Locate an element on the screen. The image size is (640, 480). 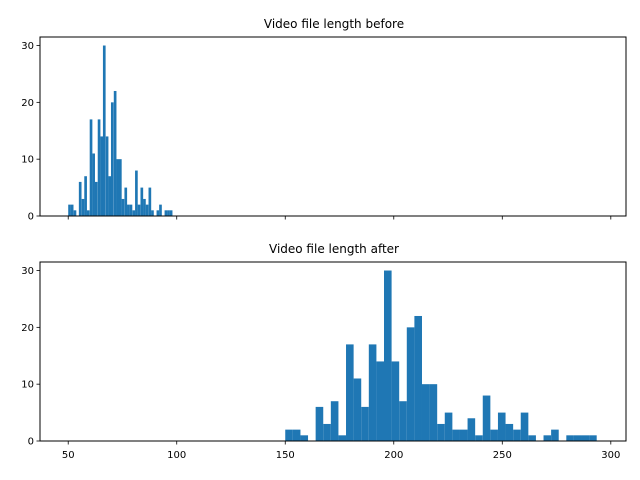
chart-title-before: Video file length before is located at coordinates (334, 24).